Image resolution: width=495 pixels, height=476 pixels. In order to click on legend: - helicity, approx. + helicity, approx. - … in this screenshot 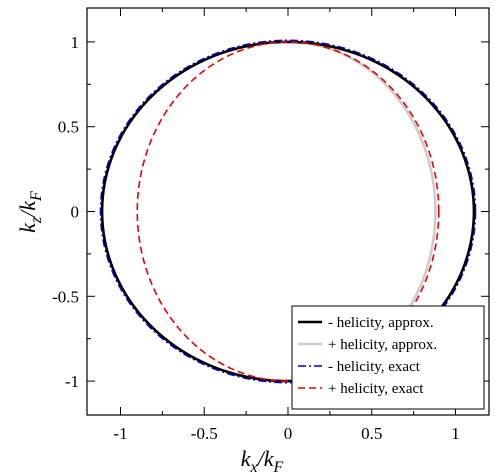, I will do `click(388, 357)`.